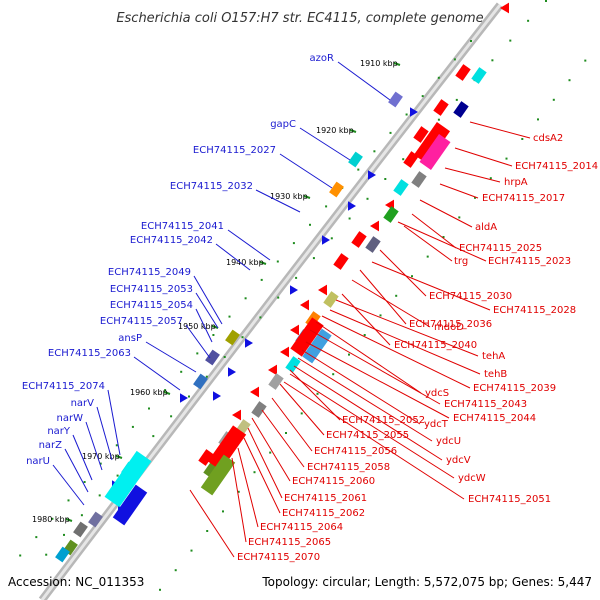 This screenshot has width=600, height=600. What do you see at coordinates (59, 431) in the screenshot?
I see `gene-label-forward: narY` at bounding box center [59, 431].